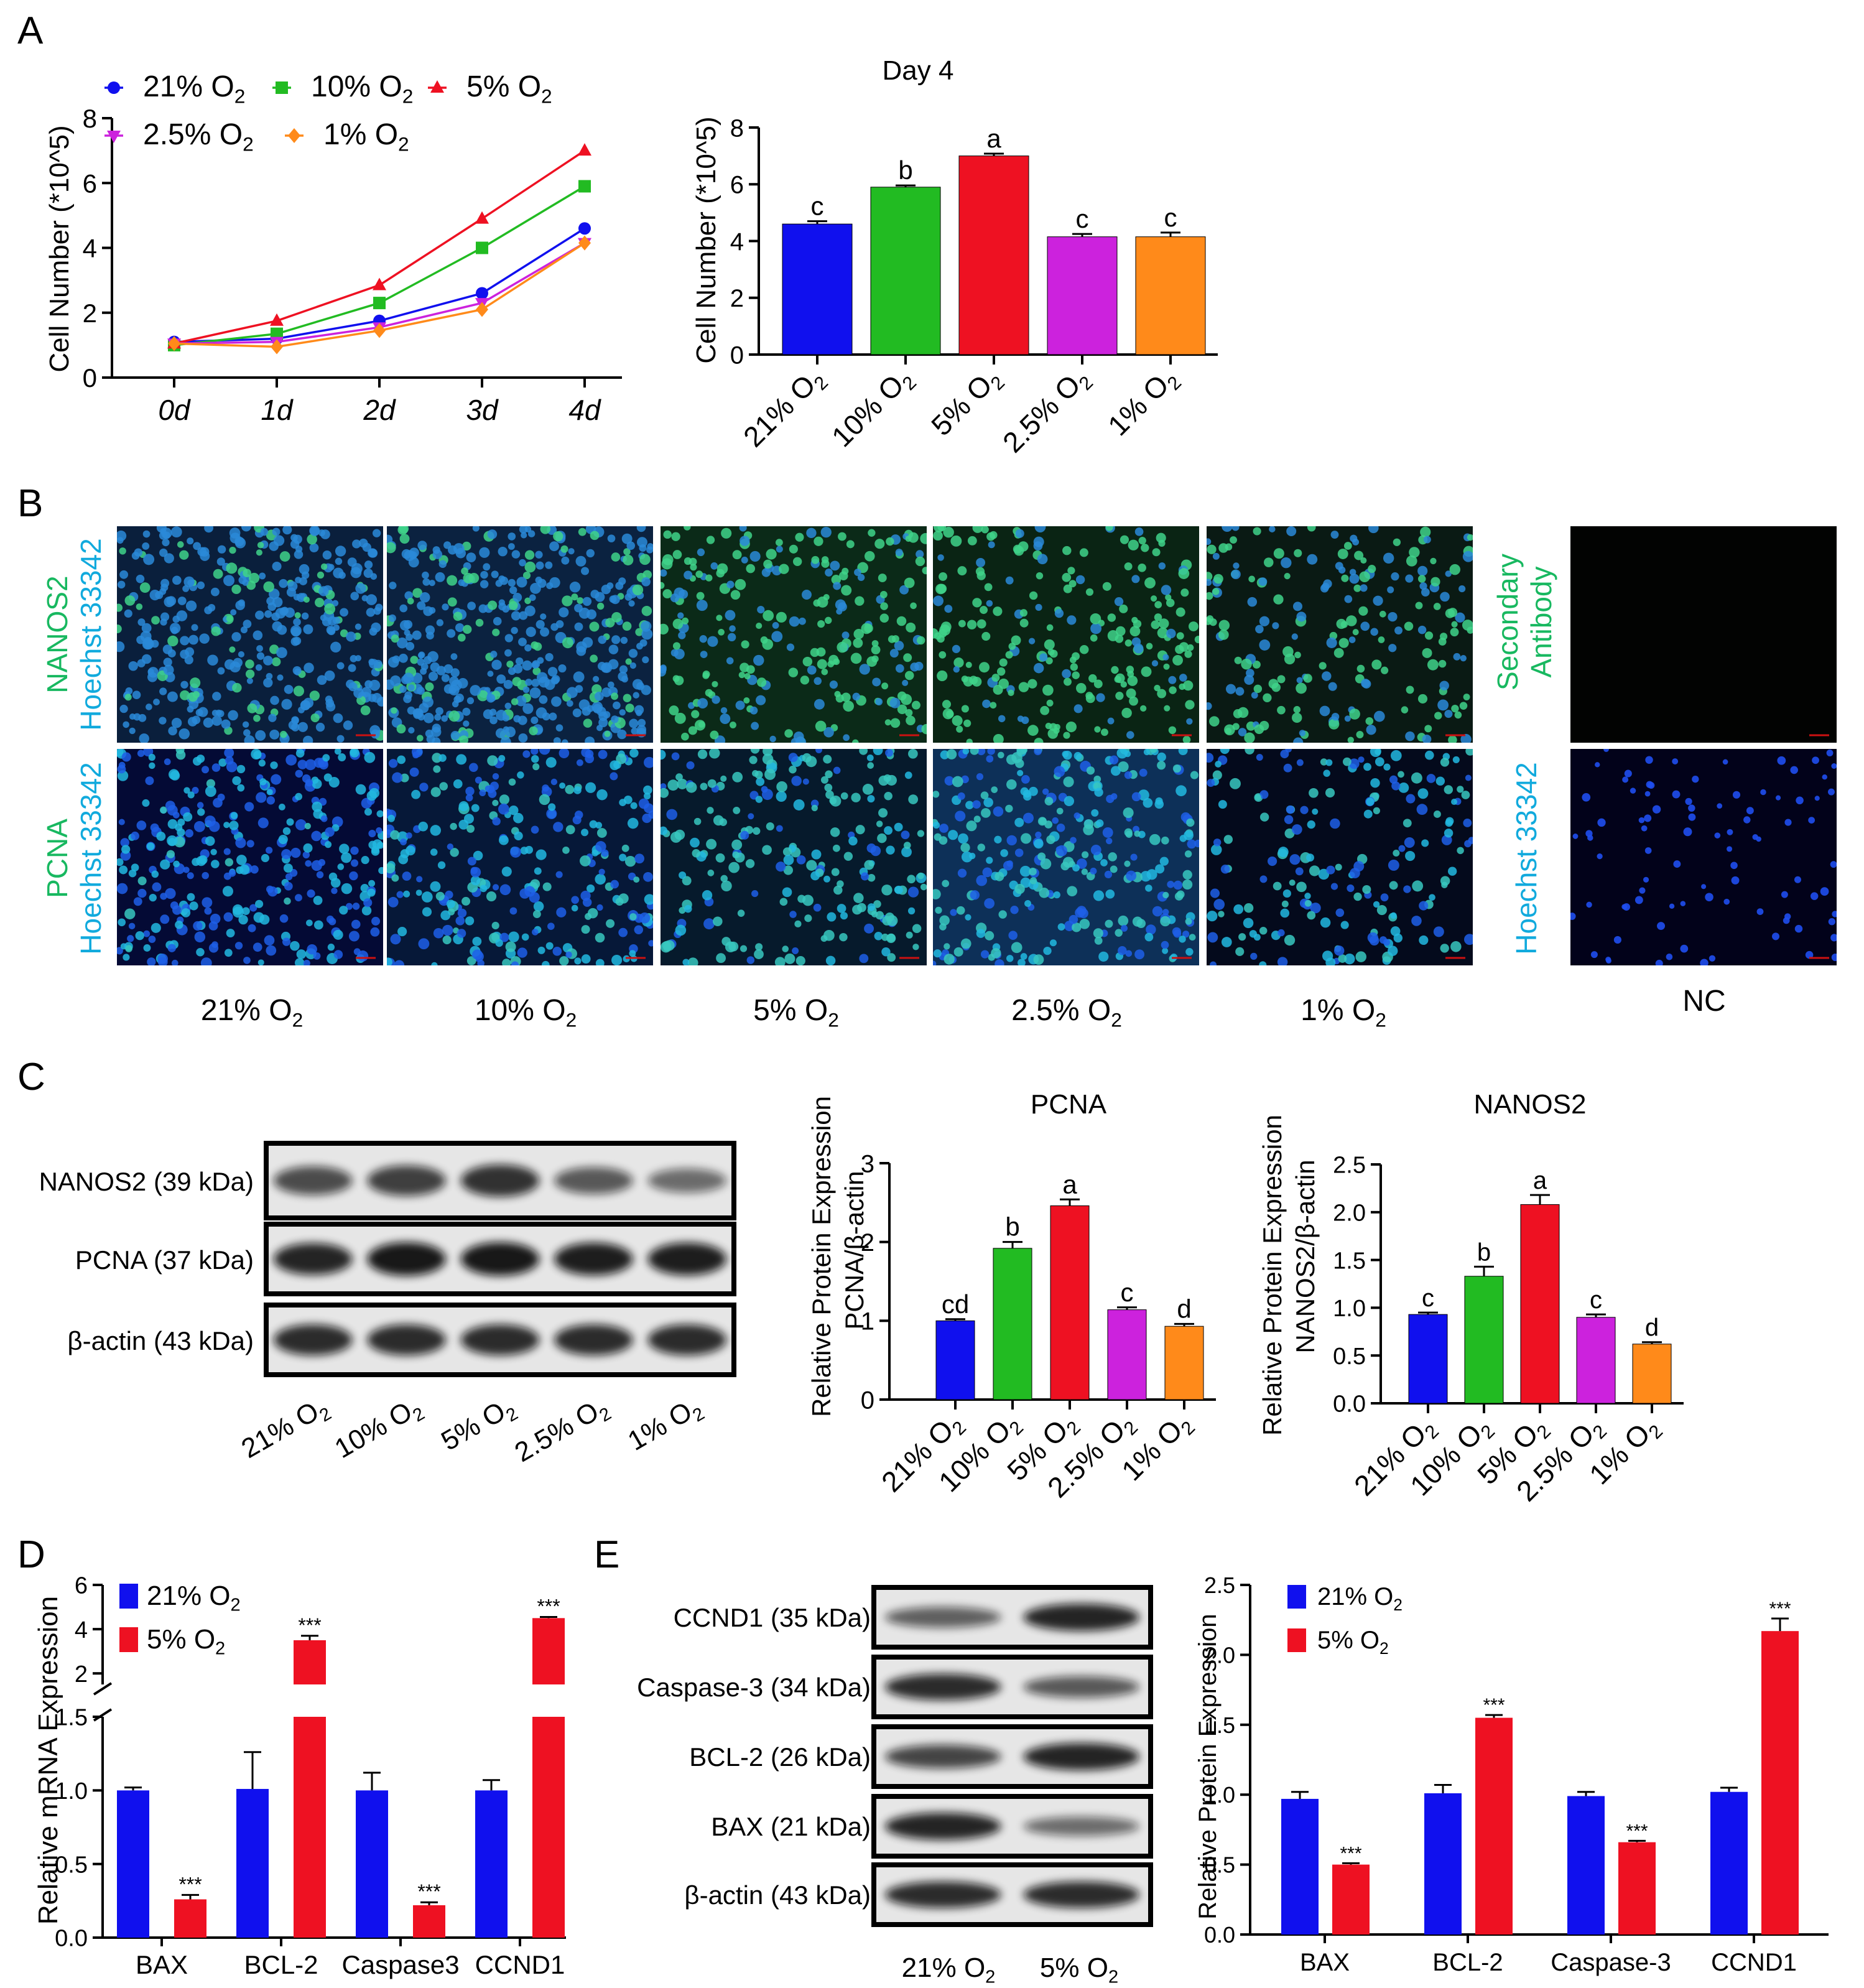 The height and width of the screenshot is (1988, 1864). What do you see at coordinates (1219, 1865) in the screenshot?
I see `y-tick-label: 0.5` at bounding box center [1219, 1865].